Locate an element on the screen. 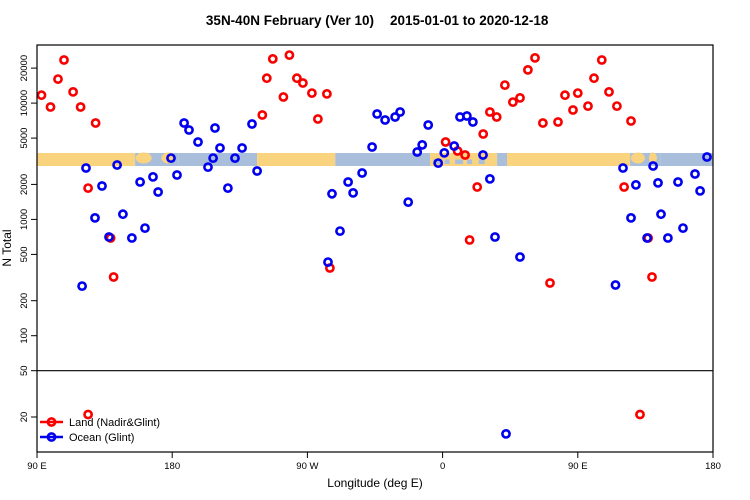 The width and height of the screenshot is (750, 500). y-tick-label: 10000 is located at coordinates (24, 103).